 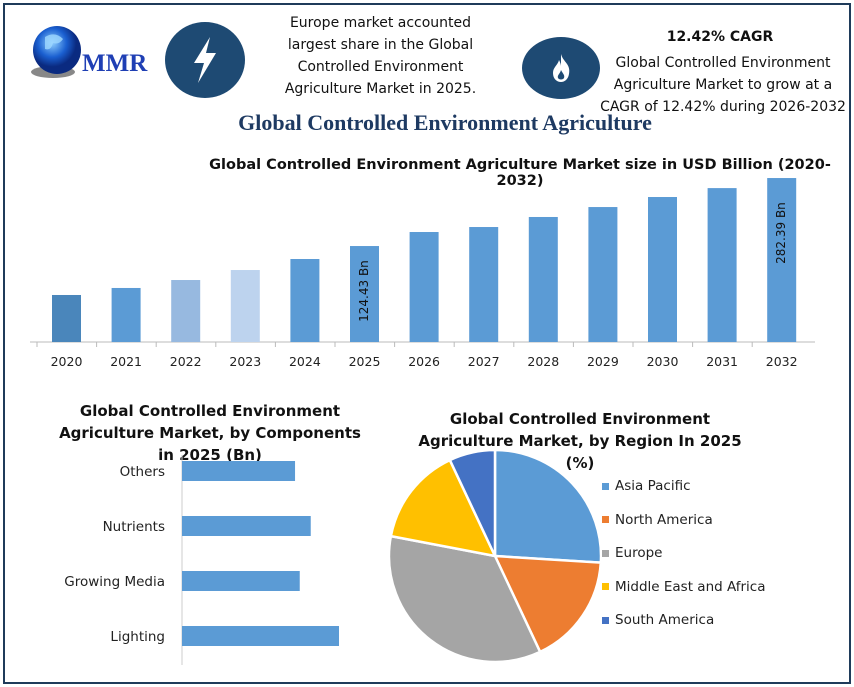 I want to click on bar-2025, so click(x=364, y=294).